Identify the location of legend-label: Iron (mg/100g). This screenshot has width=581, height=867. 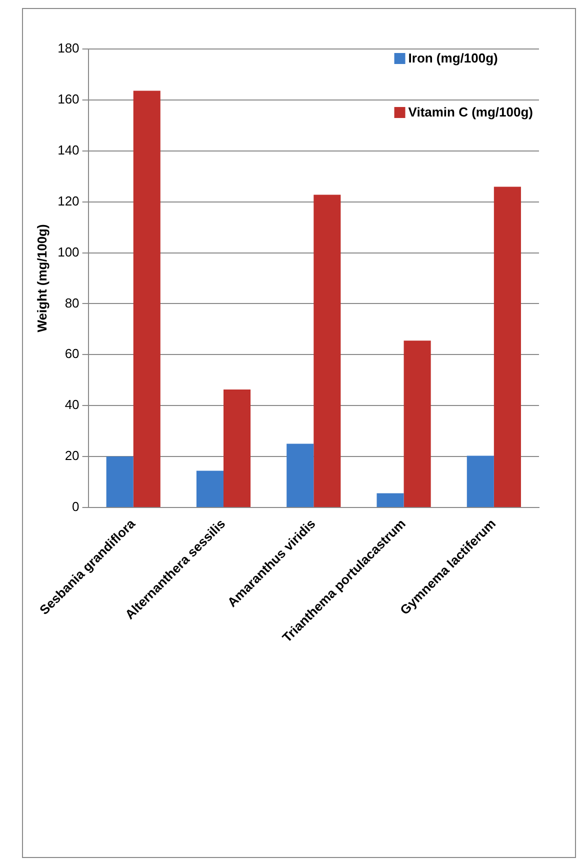
(453, 58).